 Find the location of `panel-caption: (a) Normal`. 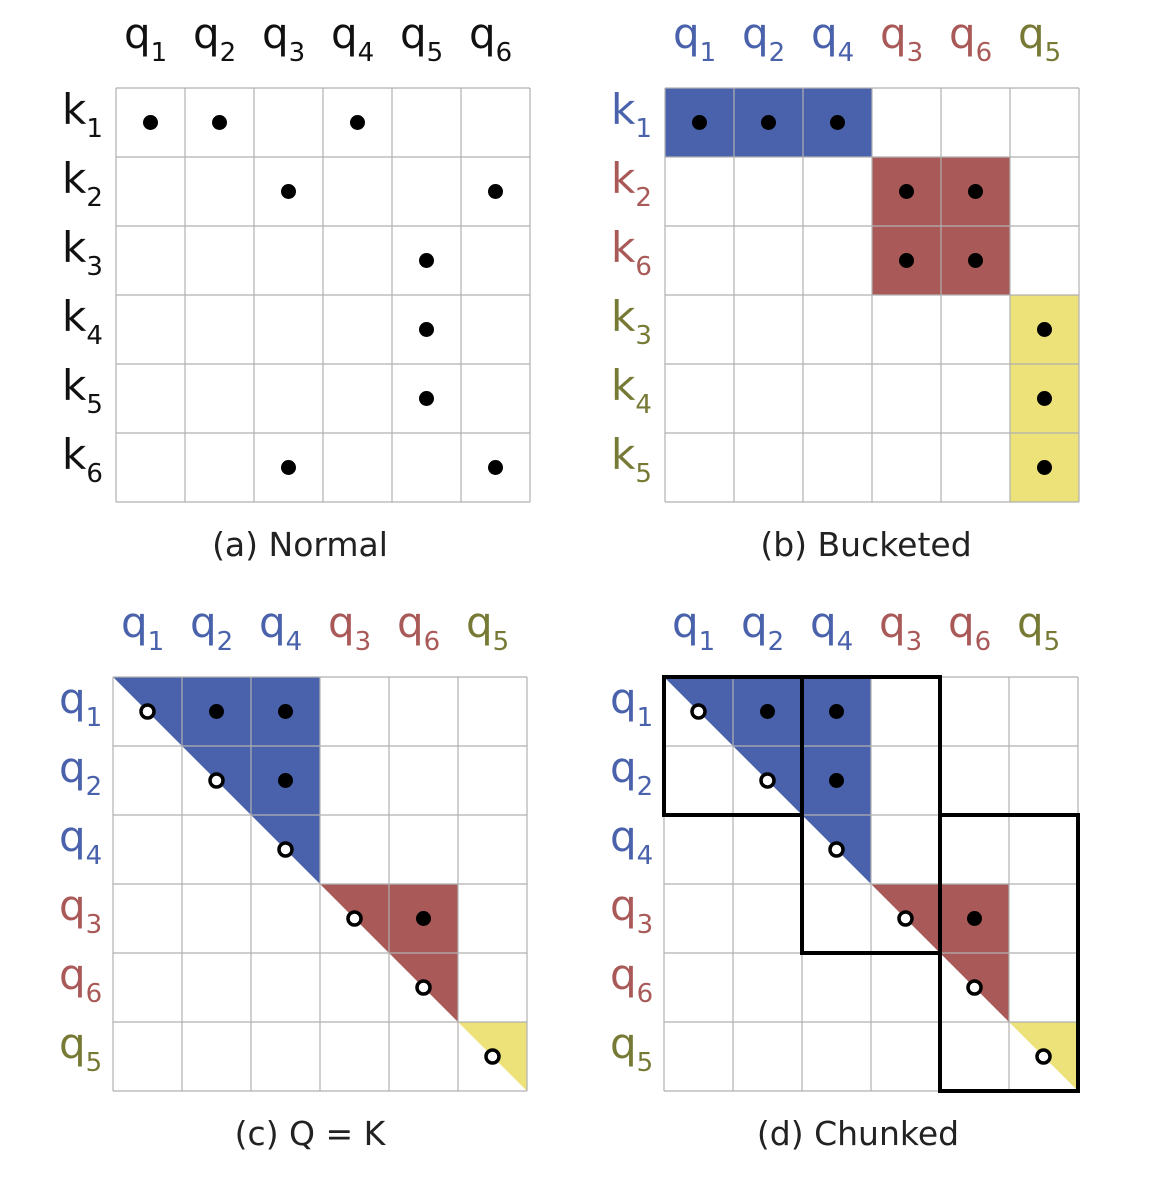

panel-caption: (a) Normal is located at coordinates (300, 544).